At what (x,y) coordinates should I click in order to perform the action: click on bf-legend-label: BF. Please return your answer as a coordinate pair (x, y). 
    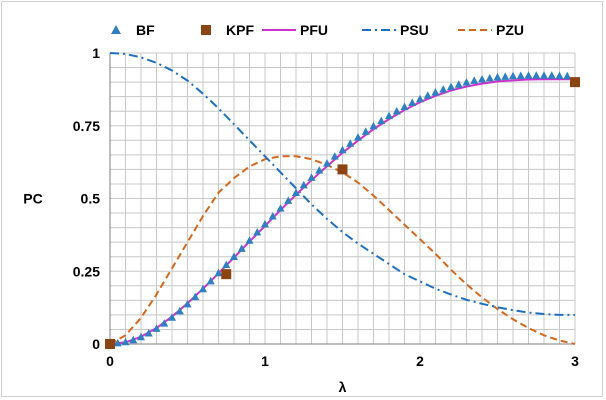
    Looking at the image, I should click on (145, 30).